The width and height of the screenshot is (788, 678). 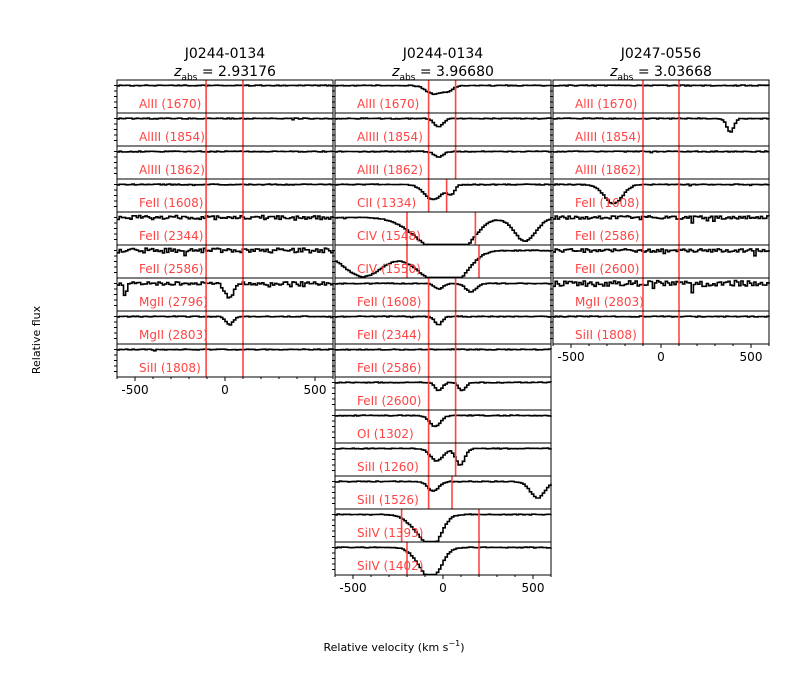 I want to click on transition-subpanel: SiIV (1402), so click(x=442, y=558).